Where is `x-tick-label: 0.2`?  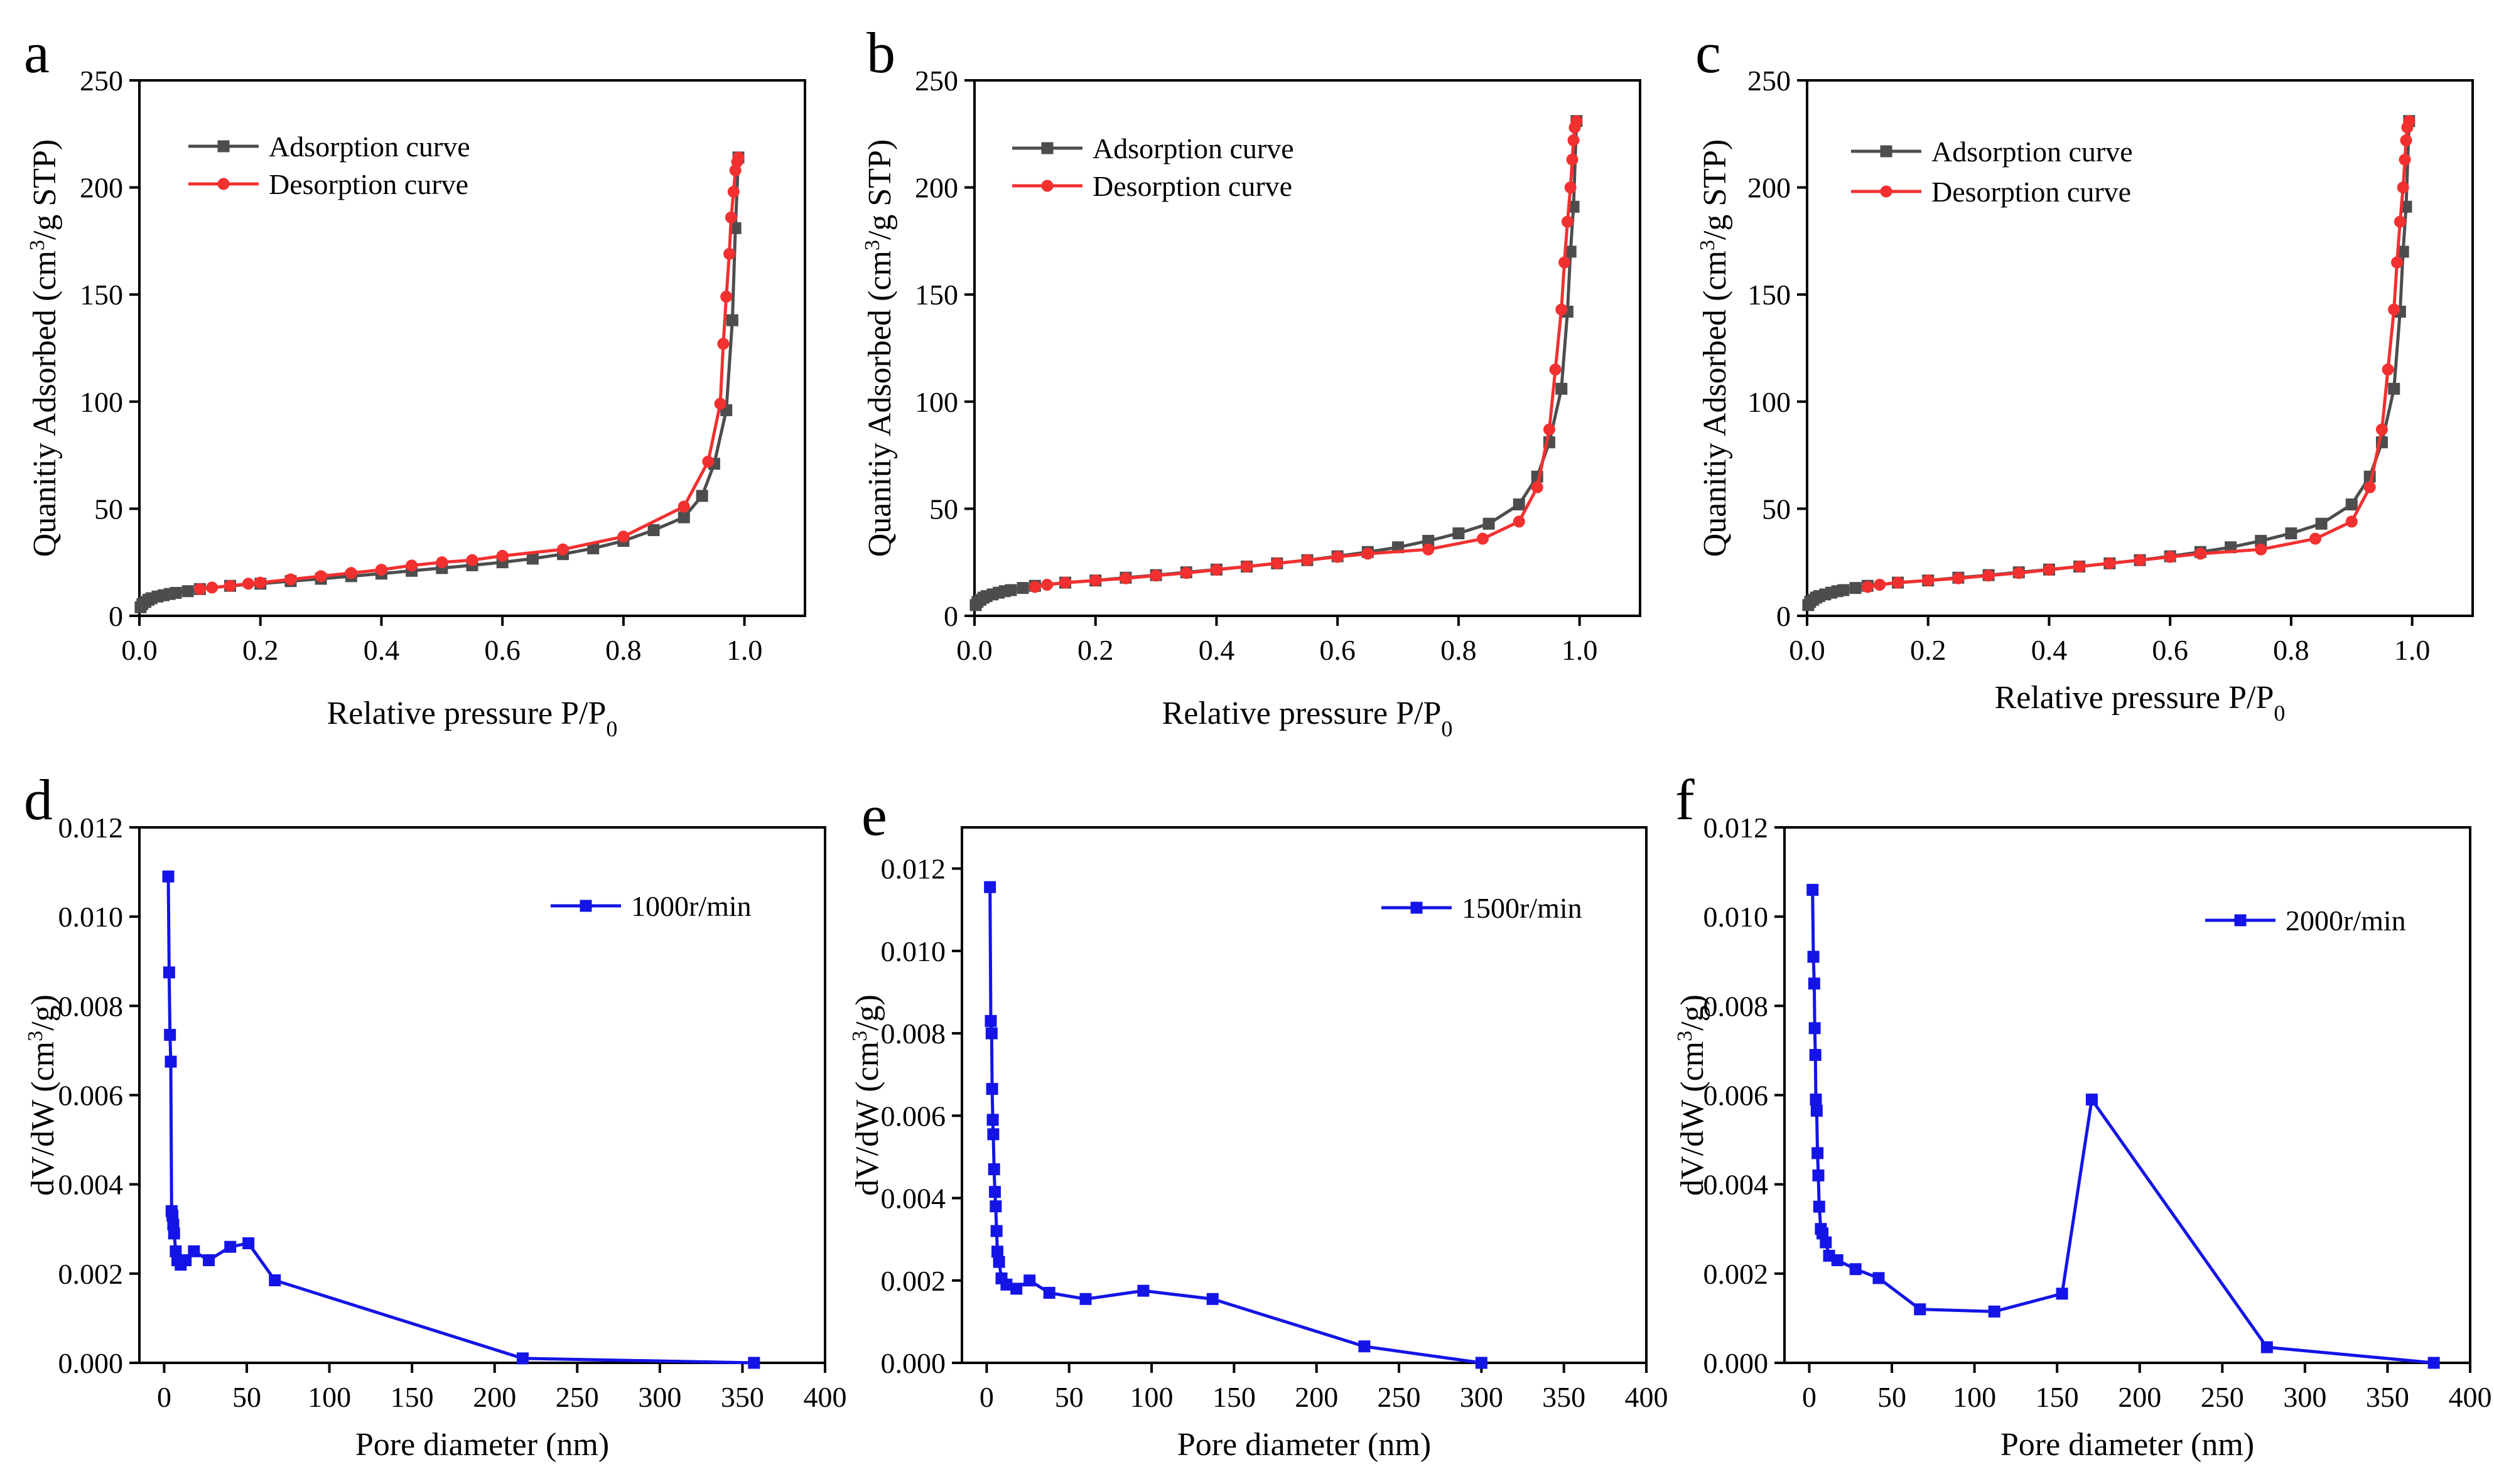 x-tick-label: 0.2 is located at coordinates (260, 650).